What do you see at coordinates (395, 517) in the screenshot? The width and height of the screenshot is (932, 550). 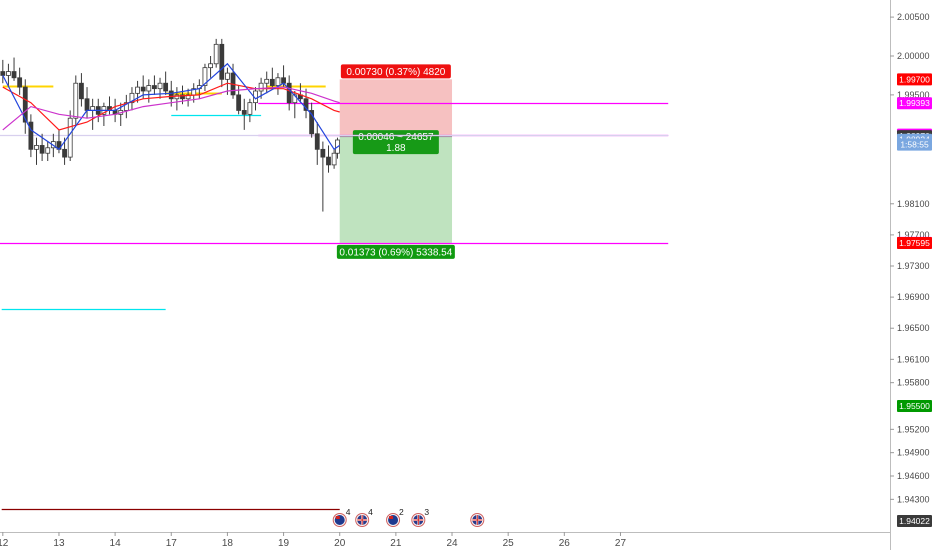 I see `event-marker-nz: 2` at bounding box center [395, 517].